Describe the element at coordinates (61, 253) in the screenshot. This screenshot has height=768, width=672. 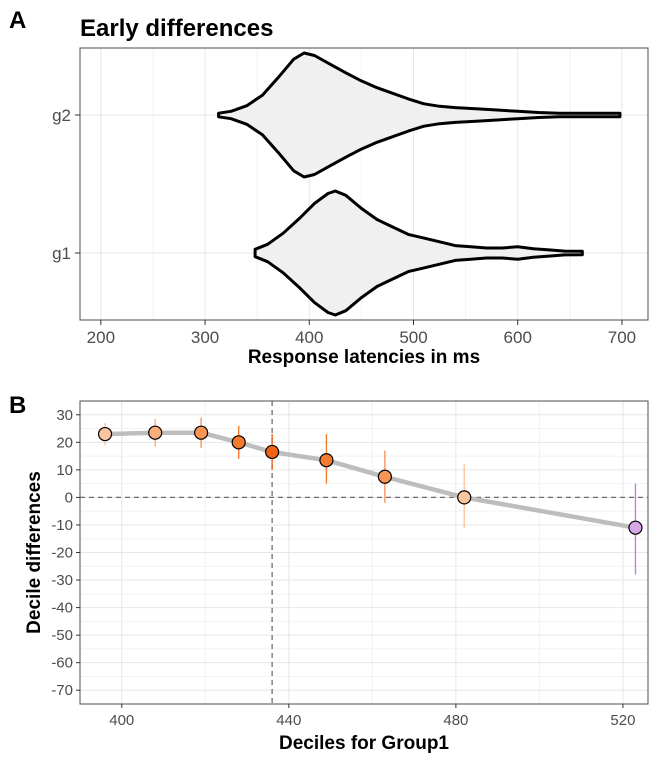
I see `y-tick-label-g1: g1` at that location.